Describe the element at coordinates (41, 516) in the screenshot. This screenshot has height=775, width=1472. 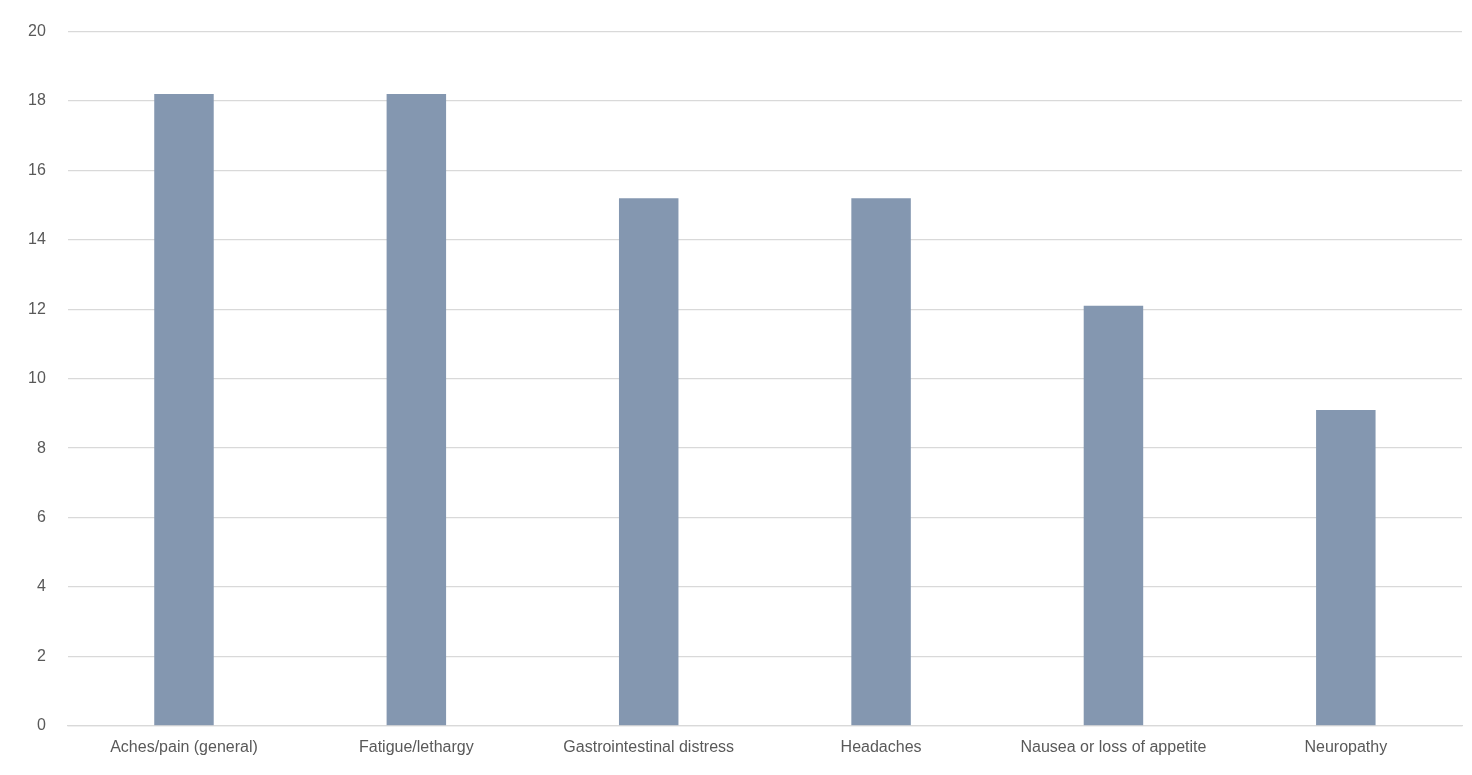
I see `y-tick-label: 6` at that location.